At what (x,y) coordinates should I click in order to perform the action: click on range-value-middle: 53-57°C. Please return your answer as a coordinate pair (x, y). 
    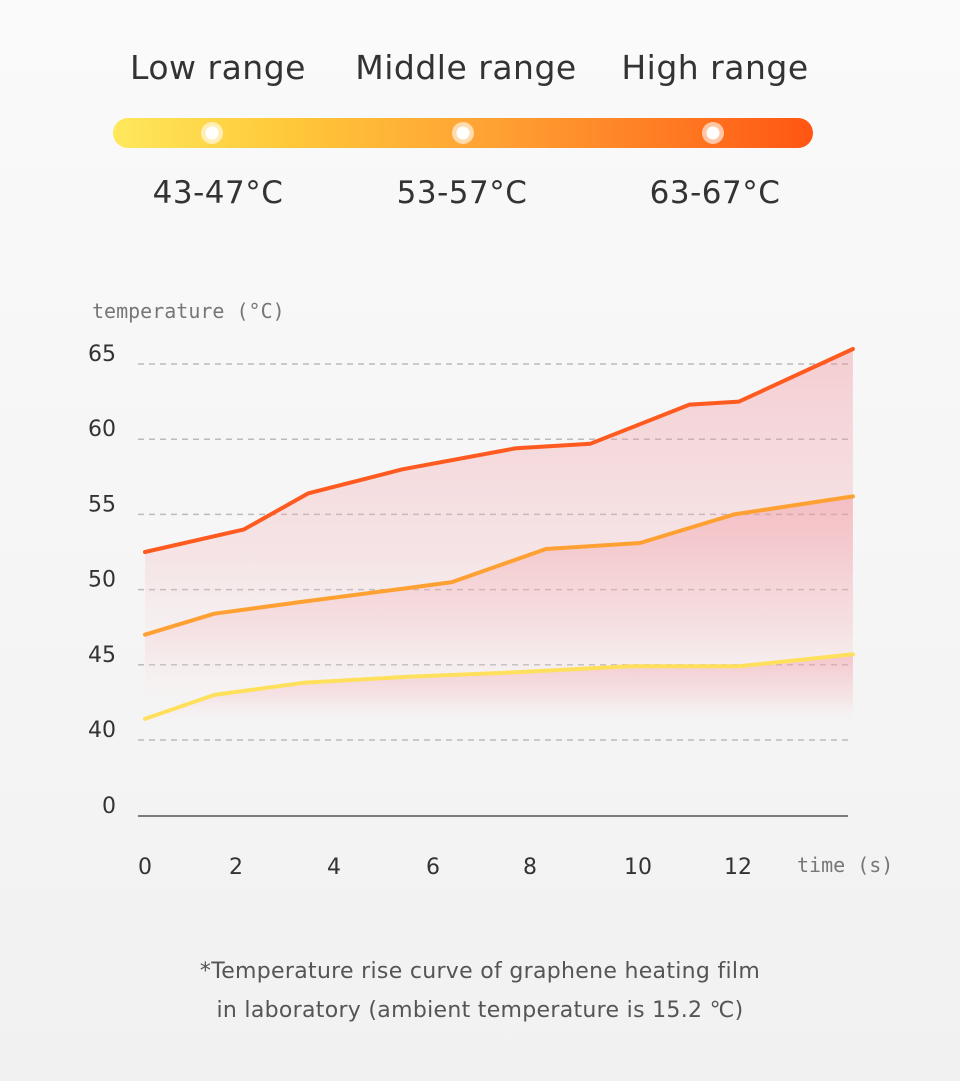
    Looking at the image, I should click on (462, 193).